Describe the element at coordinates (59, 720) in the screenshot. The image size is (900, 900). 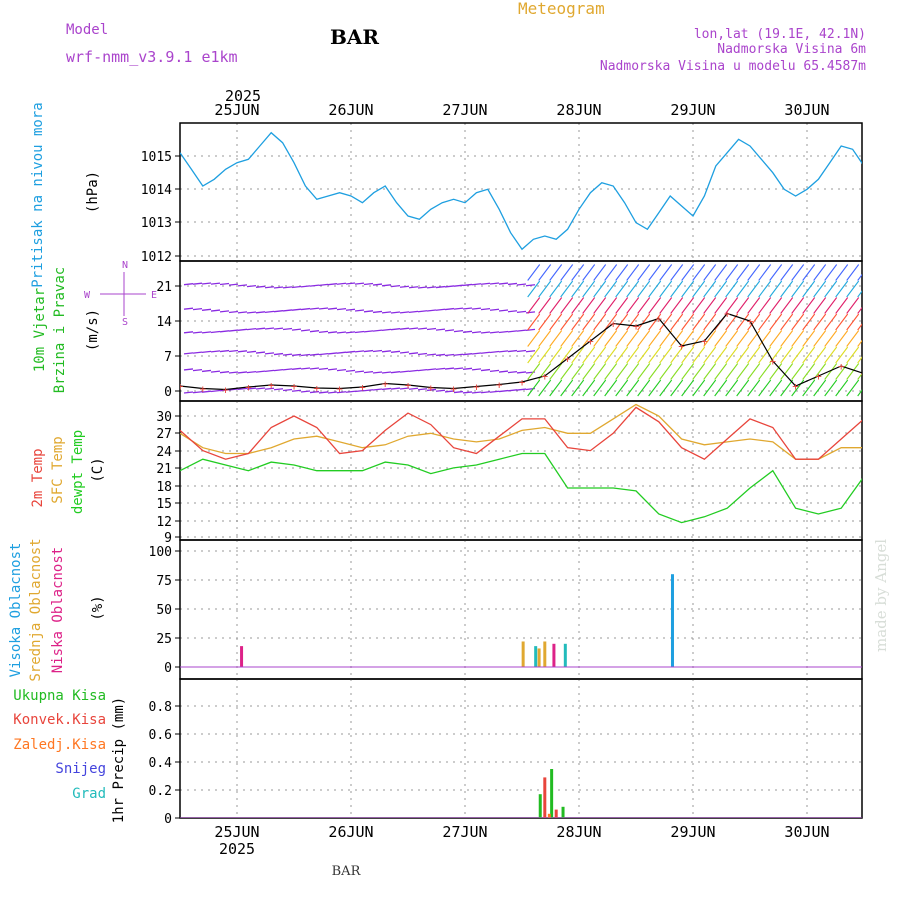
I see `conv-precip-label: Konvek.Kisa` at that location.